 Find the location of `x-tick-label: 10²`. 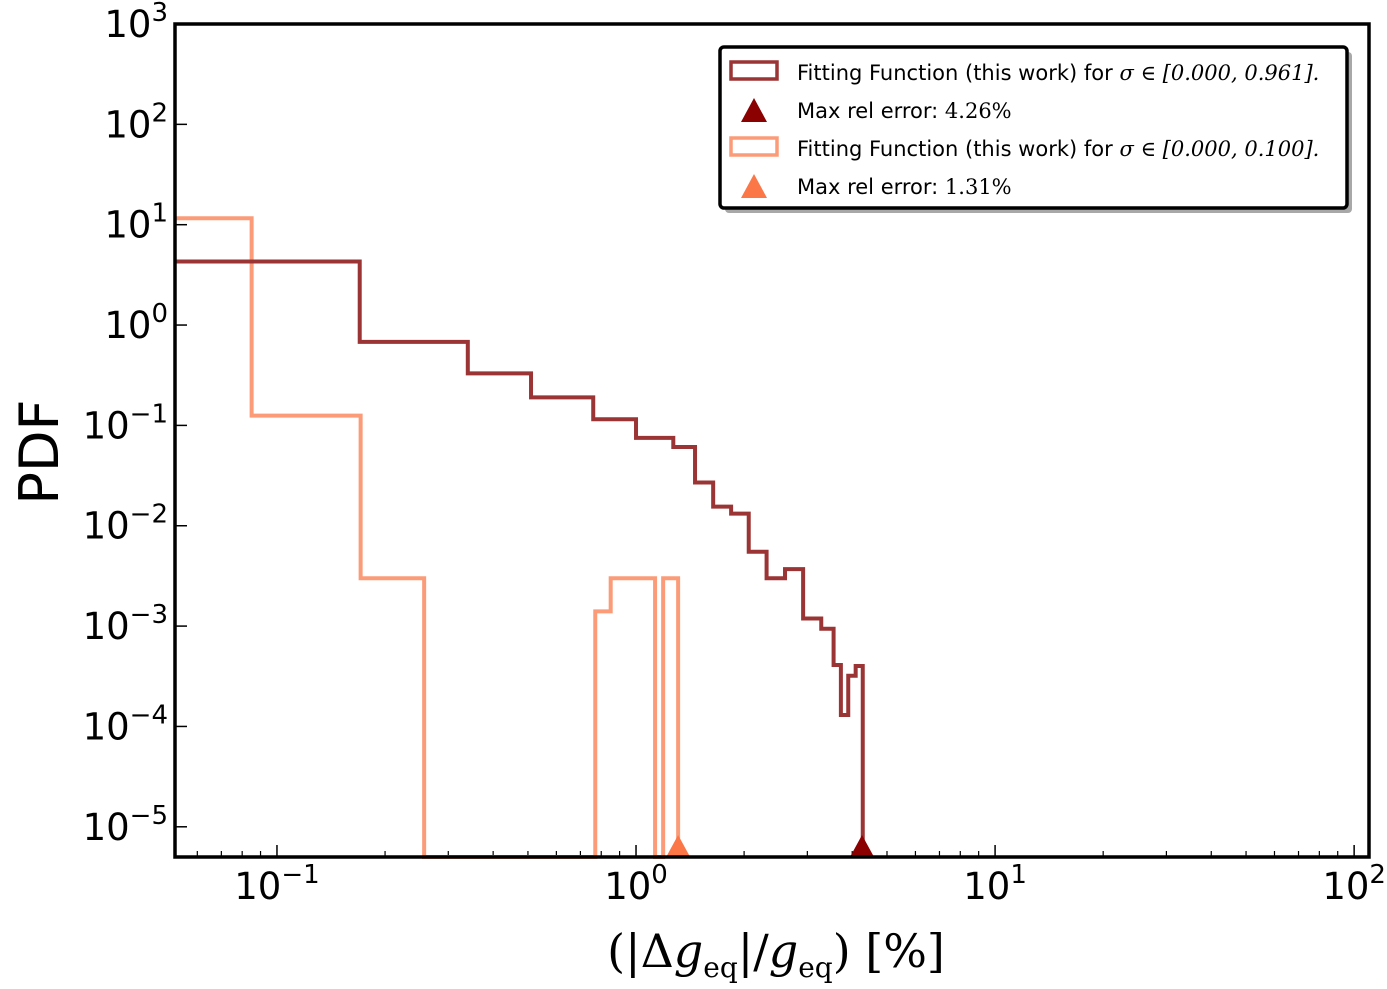

x-tick-label: 10² is located at coordinates (1354, 884).